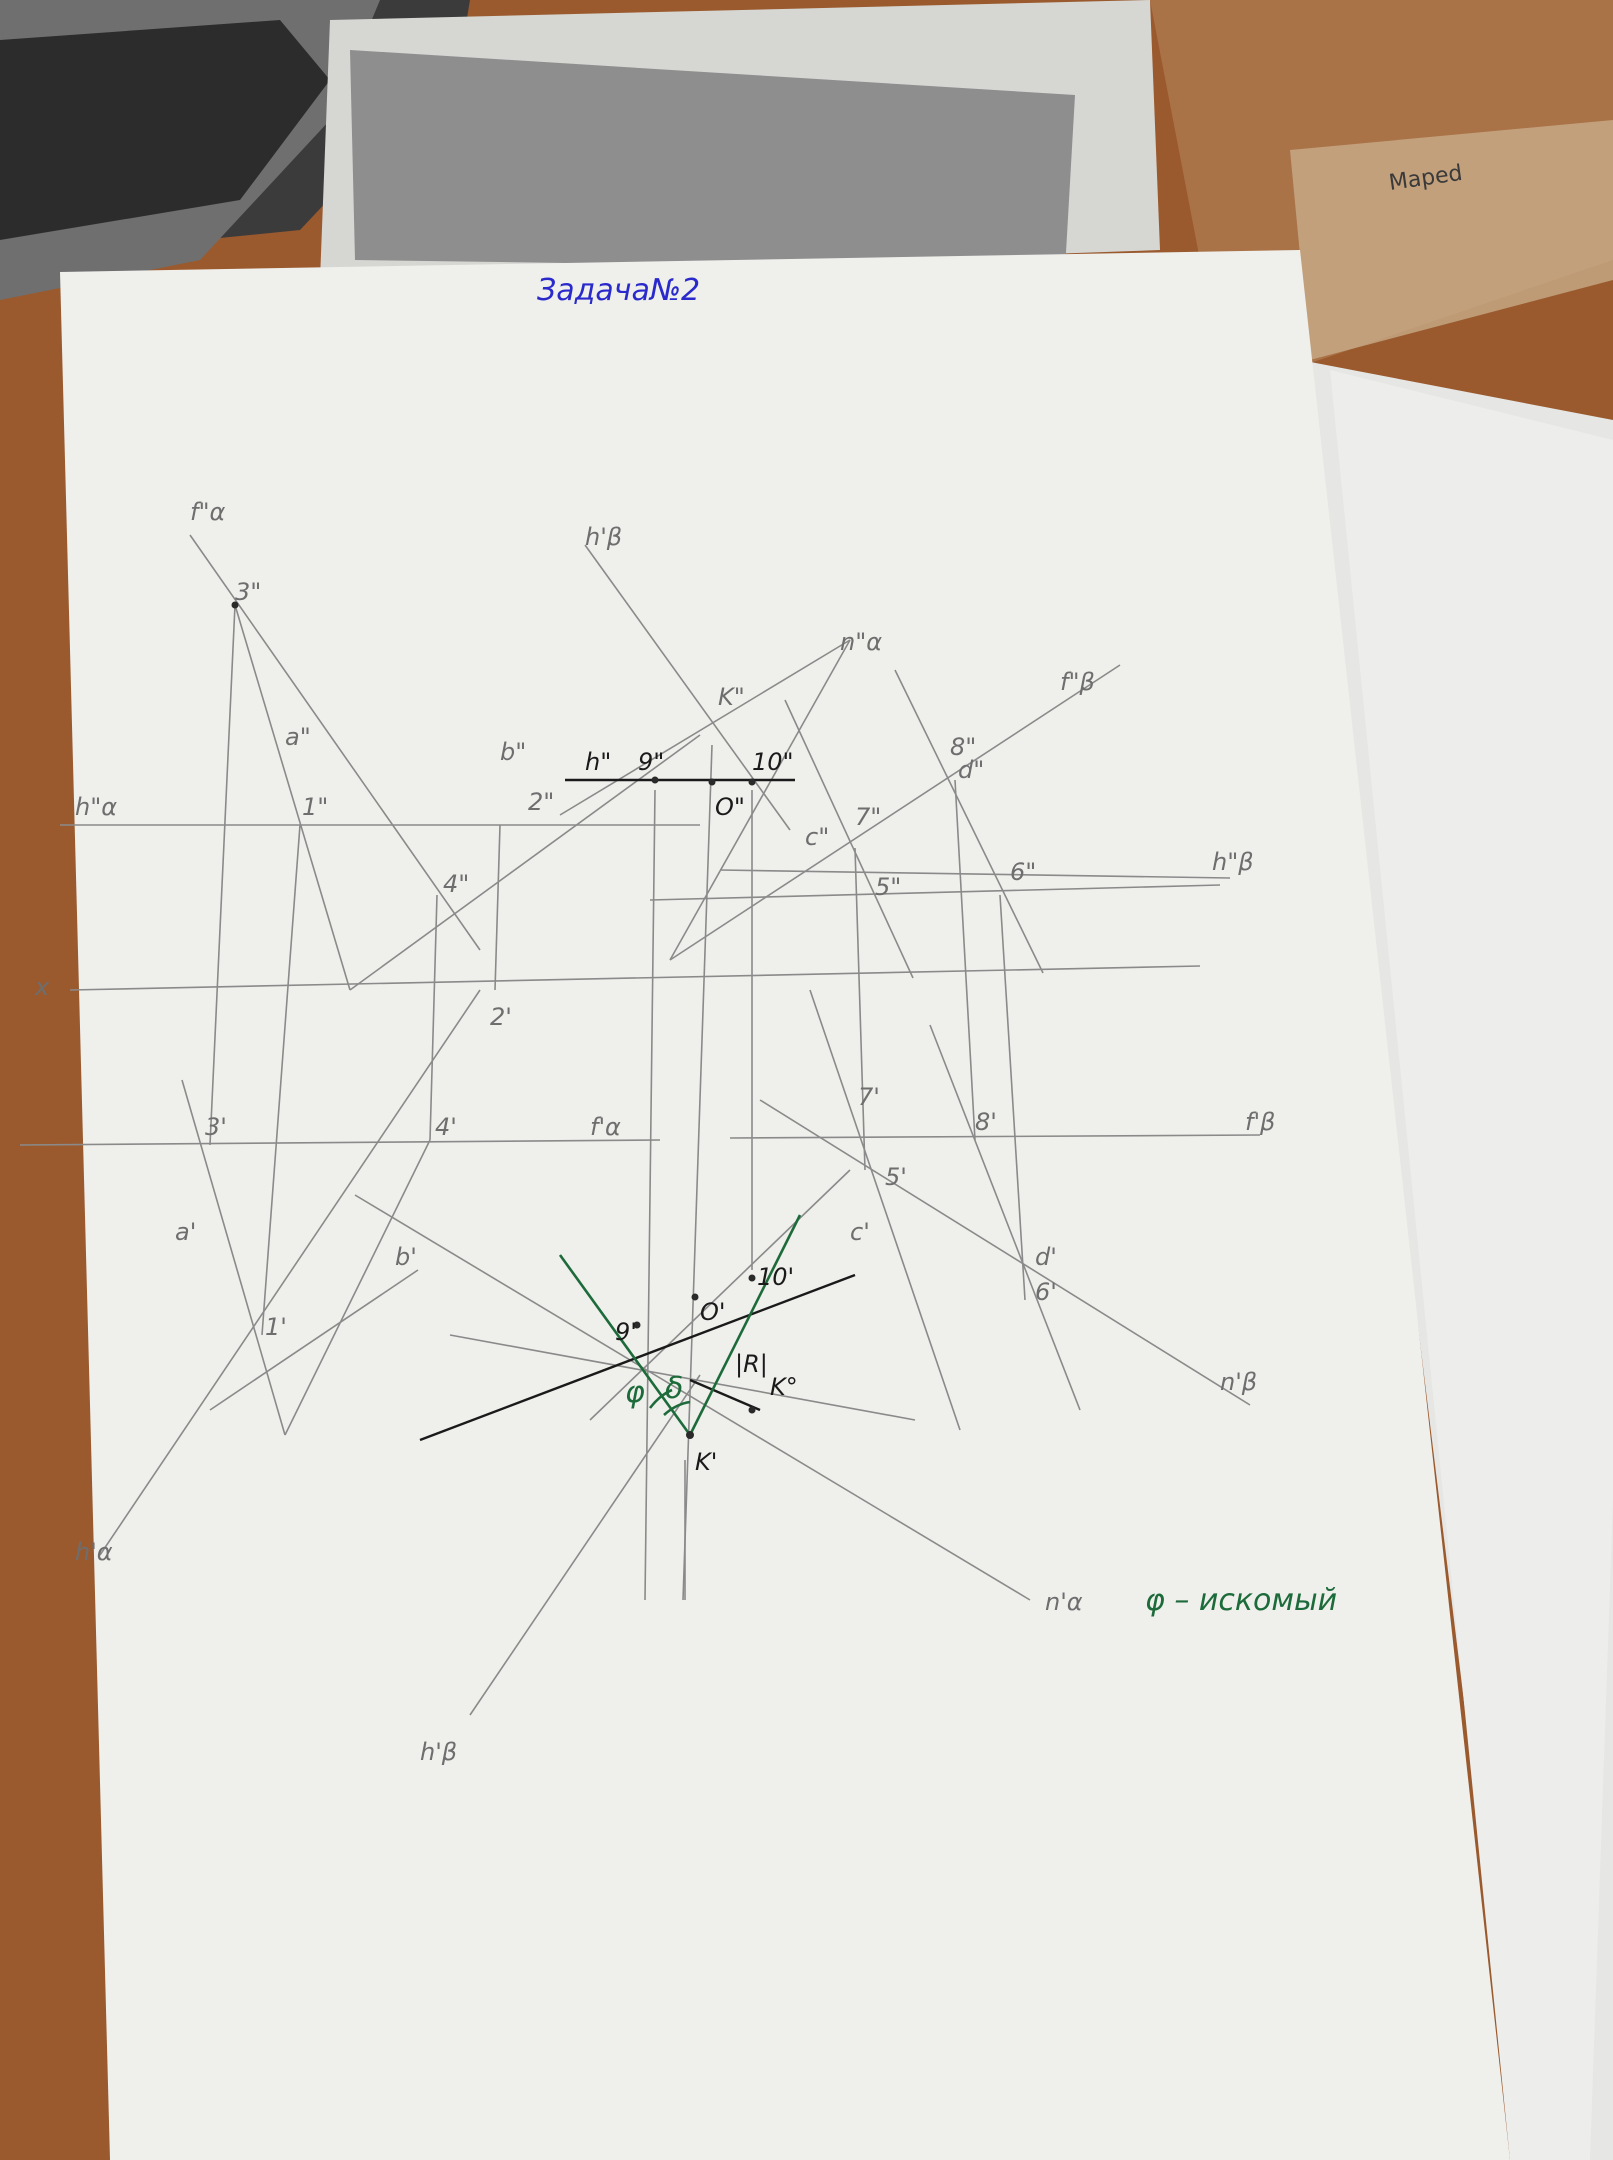  What do you see at coordinates (207, 512) in the screenshot?
I see `label-f2a: f"α` at bounding box center [207, 512].